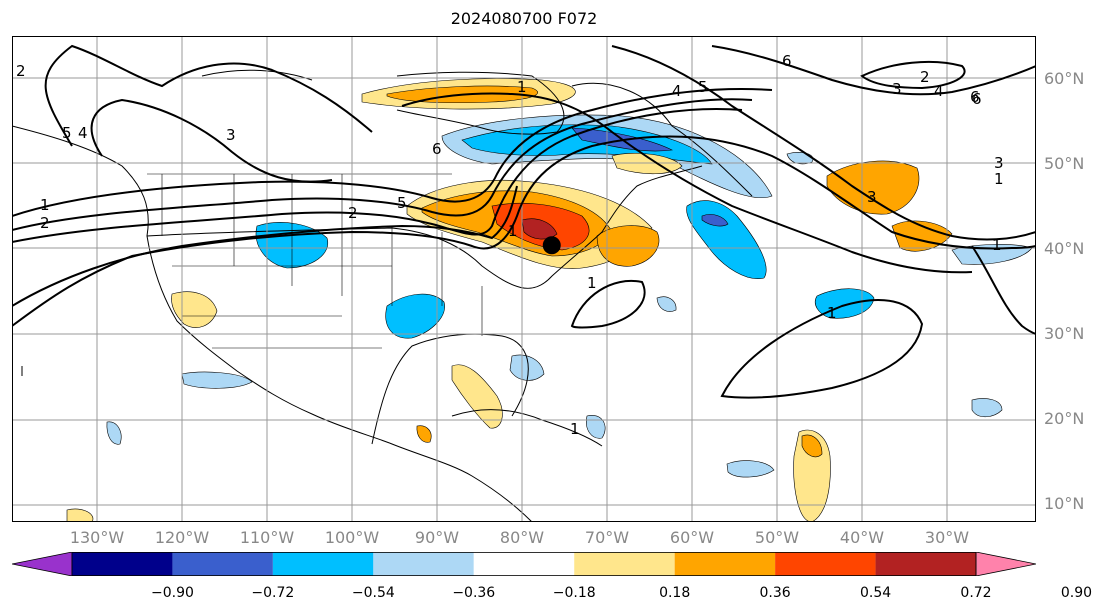  Describe the element at coordinates (574, 593) in the screenshot. I see `colorbar-level-label: −0.18` at that location.